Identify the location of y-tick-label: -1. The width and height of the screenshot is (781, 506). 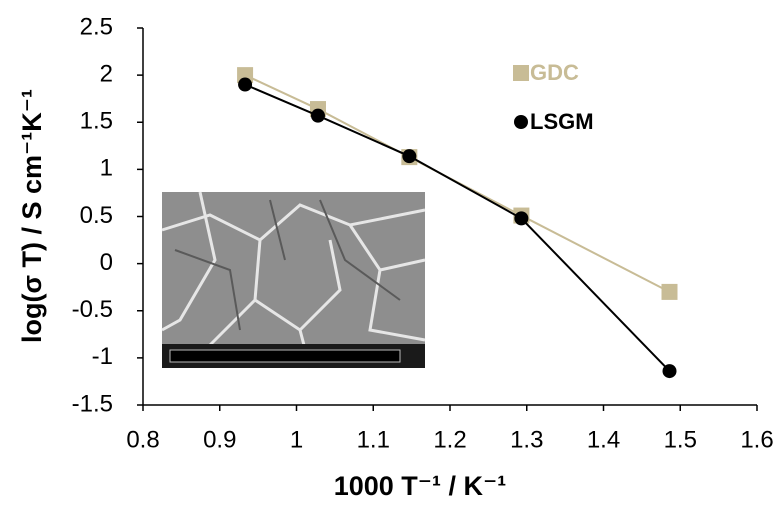
(102, 356).